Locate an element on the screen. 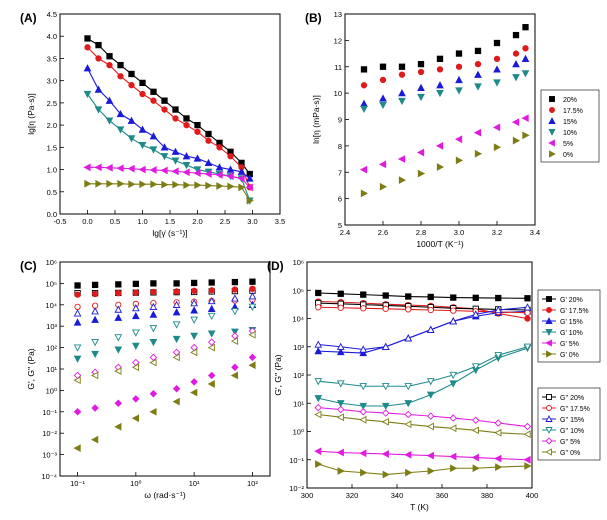 This screenshot has height=520, width=607. legend-label: G'' 15% is located at coordinates (572, 420).